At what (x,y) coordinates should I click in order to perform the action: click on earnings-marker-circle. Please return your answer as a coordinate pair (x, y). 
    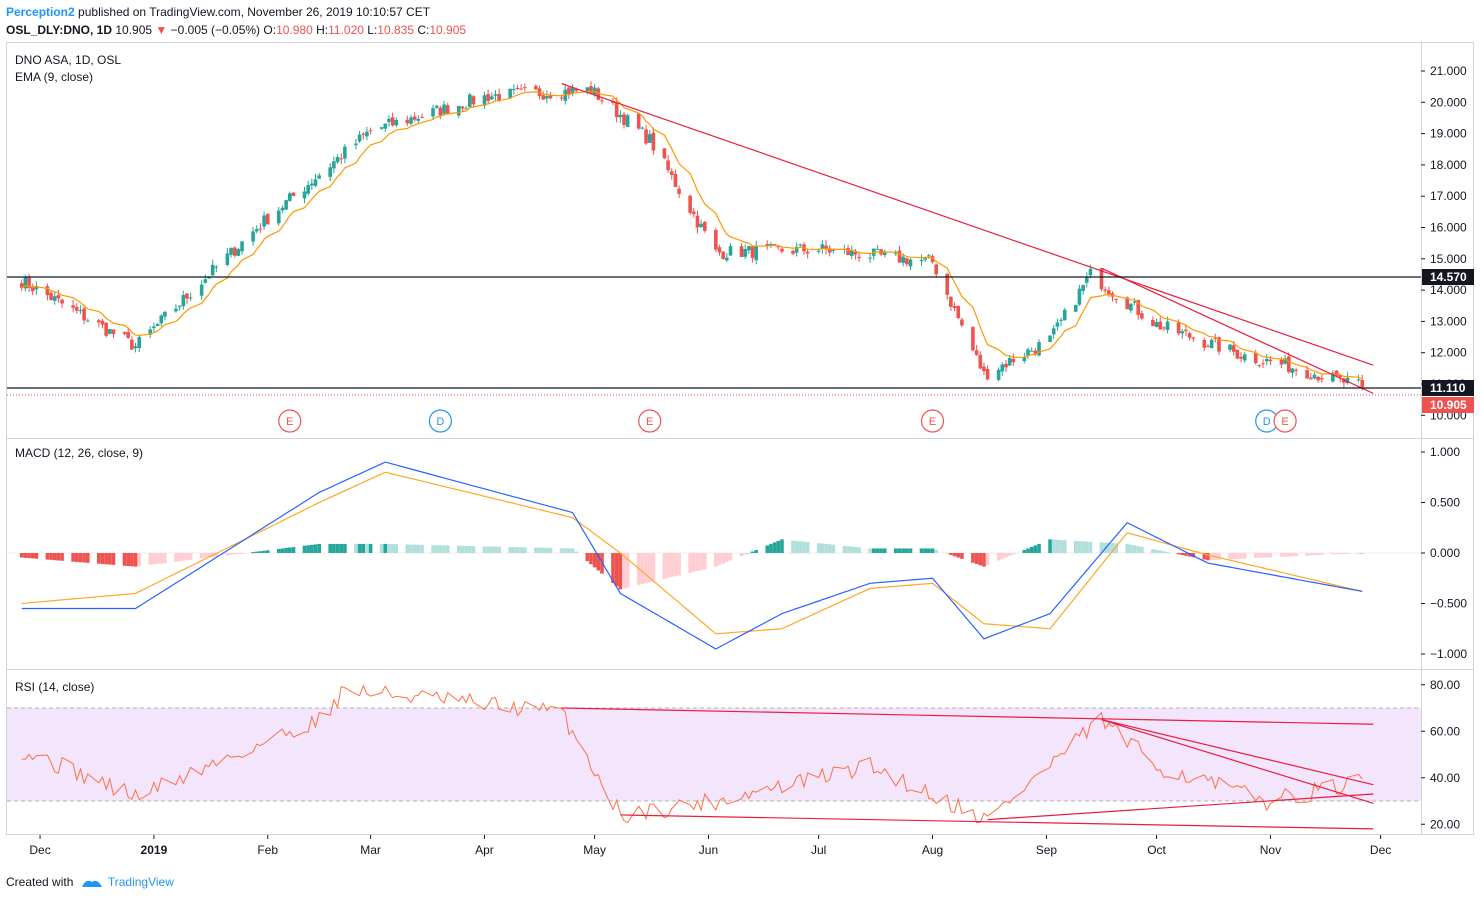
    Looking at the image, I should click on (932, 421).